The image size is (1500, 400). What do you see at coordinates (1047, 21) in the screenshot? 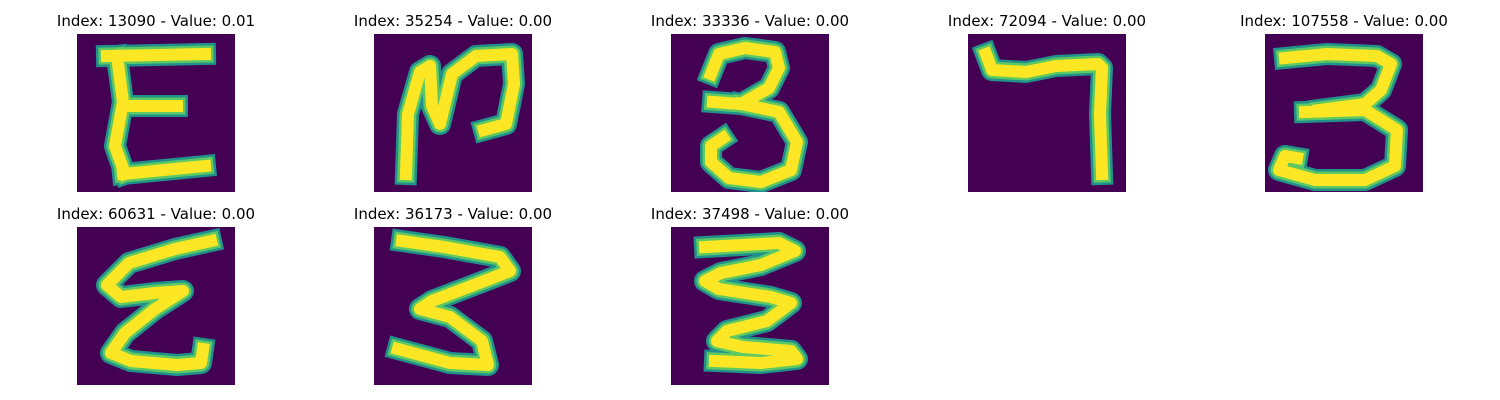
I see `panel-title: Index: 72094 - Value: 0.00` at bounding box center [1047, 21].